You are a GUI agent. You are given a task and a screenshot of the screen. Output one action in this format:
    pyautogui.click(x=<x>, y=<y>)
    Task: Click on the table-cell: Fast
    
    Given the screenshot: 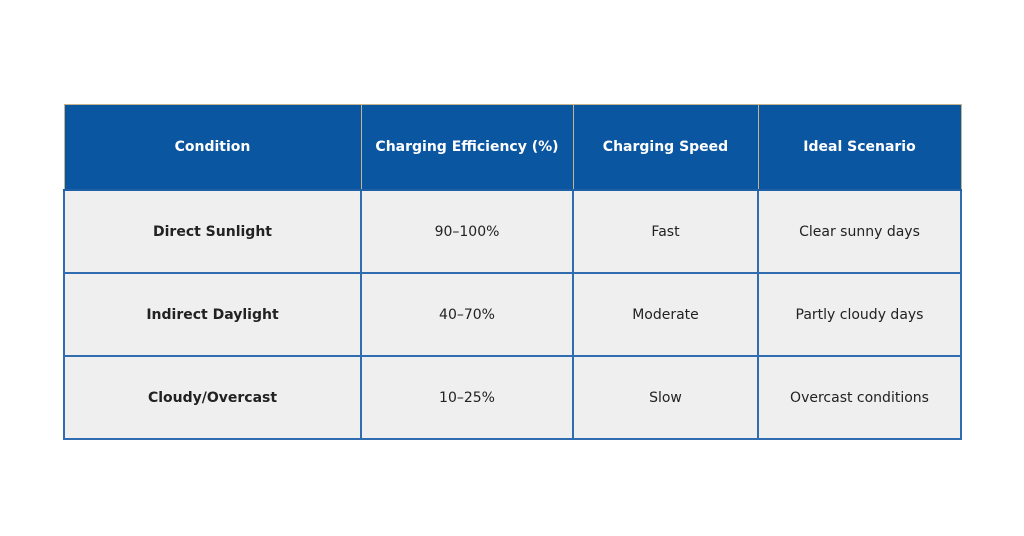 What is the action you would take?
    pyautogui.click(x=665, y=231)
    